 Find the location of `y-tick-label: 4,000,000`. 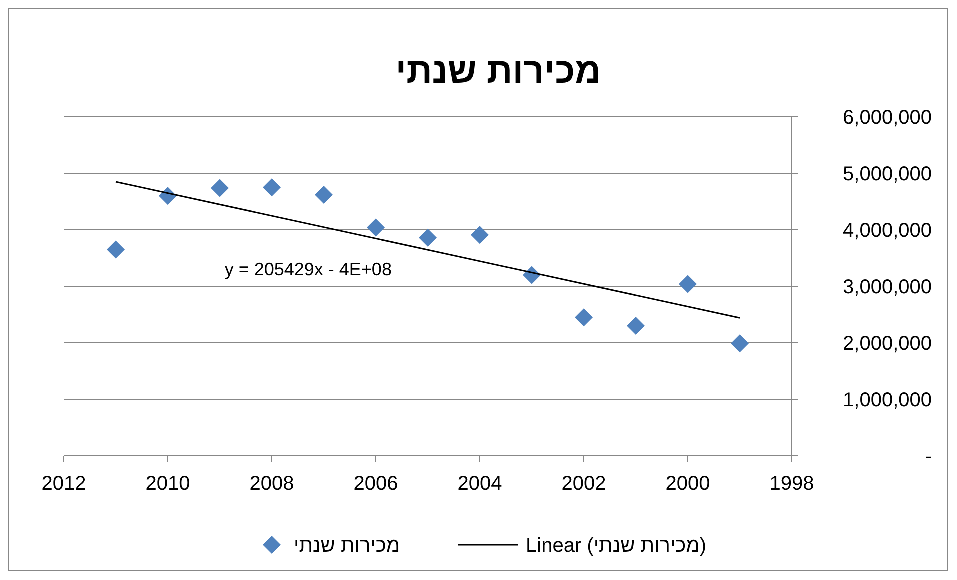

y-tick-label: 4,000,000 is located at coordinates (887, 231).